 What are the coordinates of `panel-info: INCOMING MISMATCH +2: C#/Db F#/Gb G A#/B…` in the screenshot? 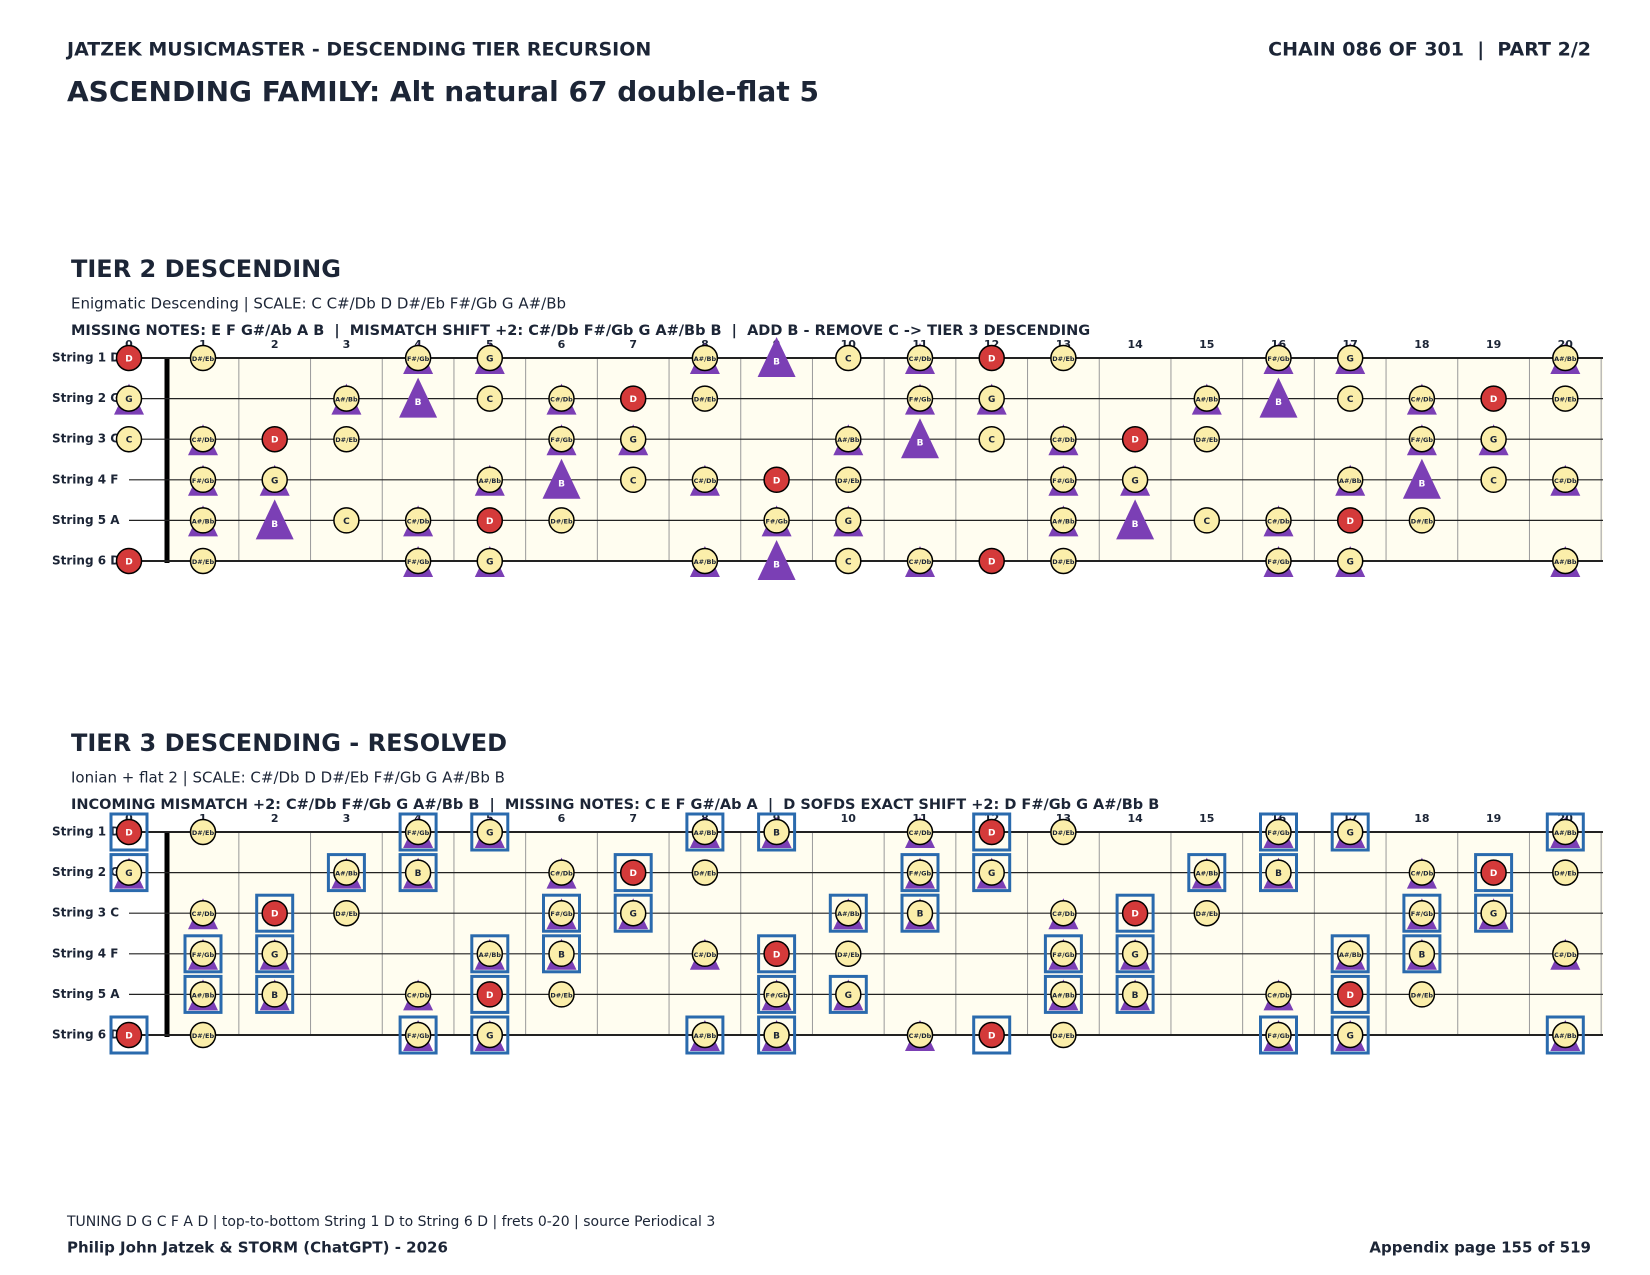 It's located at (615, 805).